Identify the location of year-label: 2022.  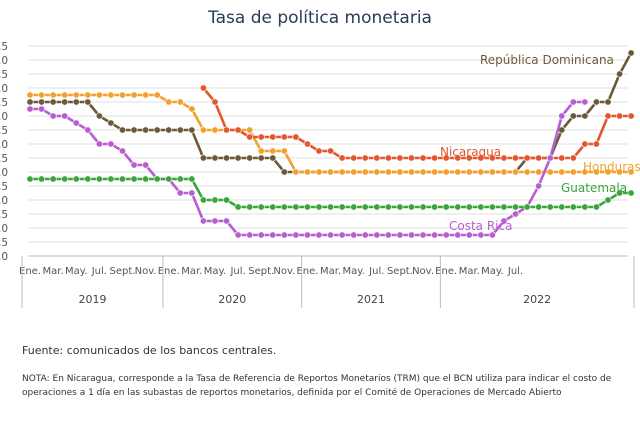
(537, 299).